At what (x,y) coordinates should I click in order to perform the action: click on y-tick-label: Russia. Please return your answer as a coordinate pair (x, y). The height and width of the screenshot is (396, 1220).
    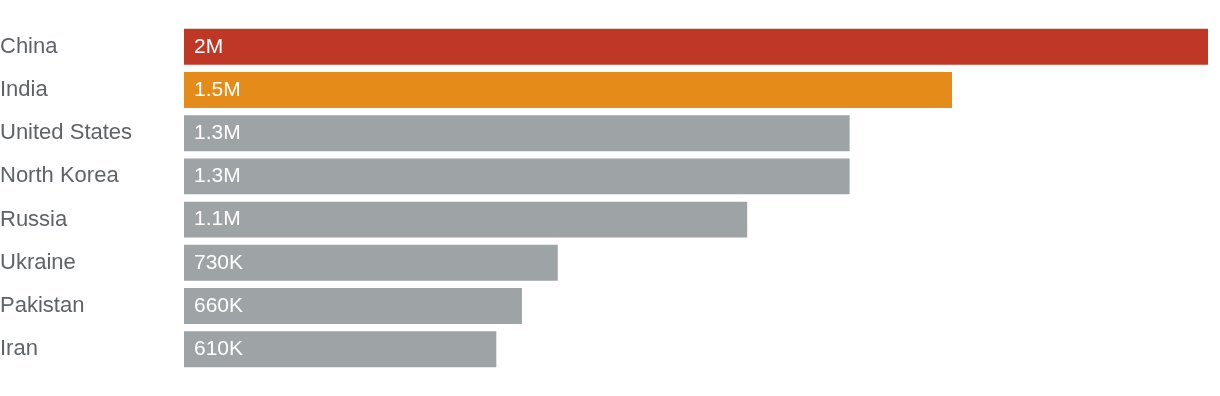
    Looking at the image, I should click on (34, 218).